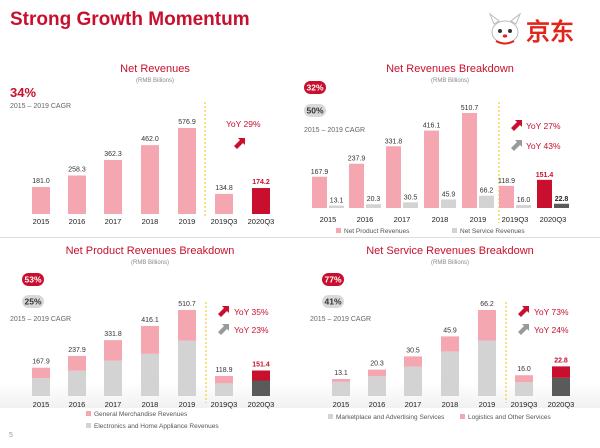 Image resolution: width=600 pixels, height=448 pixels. What do you see at coordinates (300, 237) in the screenshot?
I see `section-divider` at bounding box center [300, 237].